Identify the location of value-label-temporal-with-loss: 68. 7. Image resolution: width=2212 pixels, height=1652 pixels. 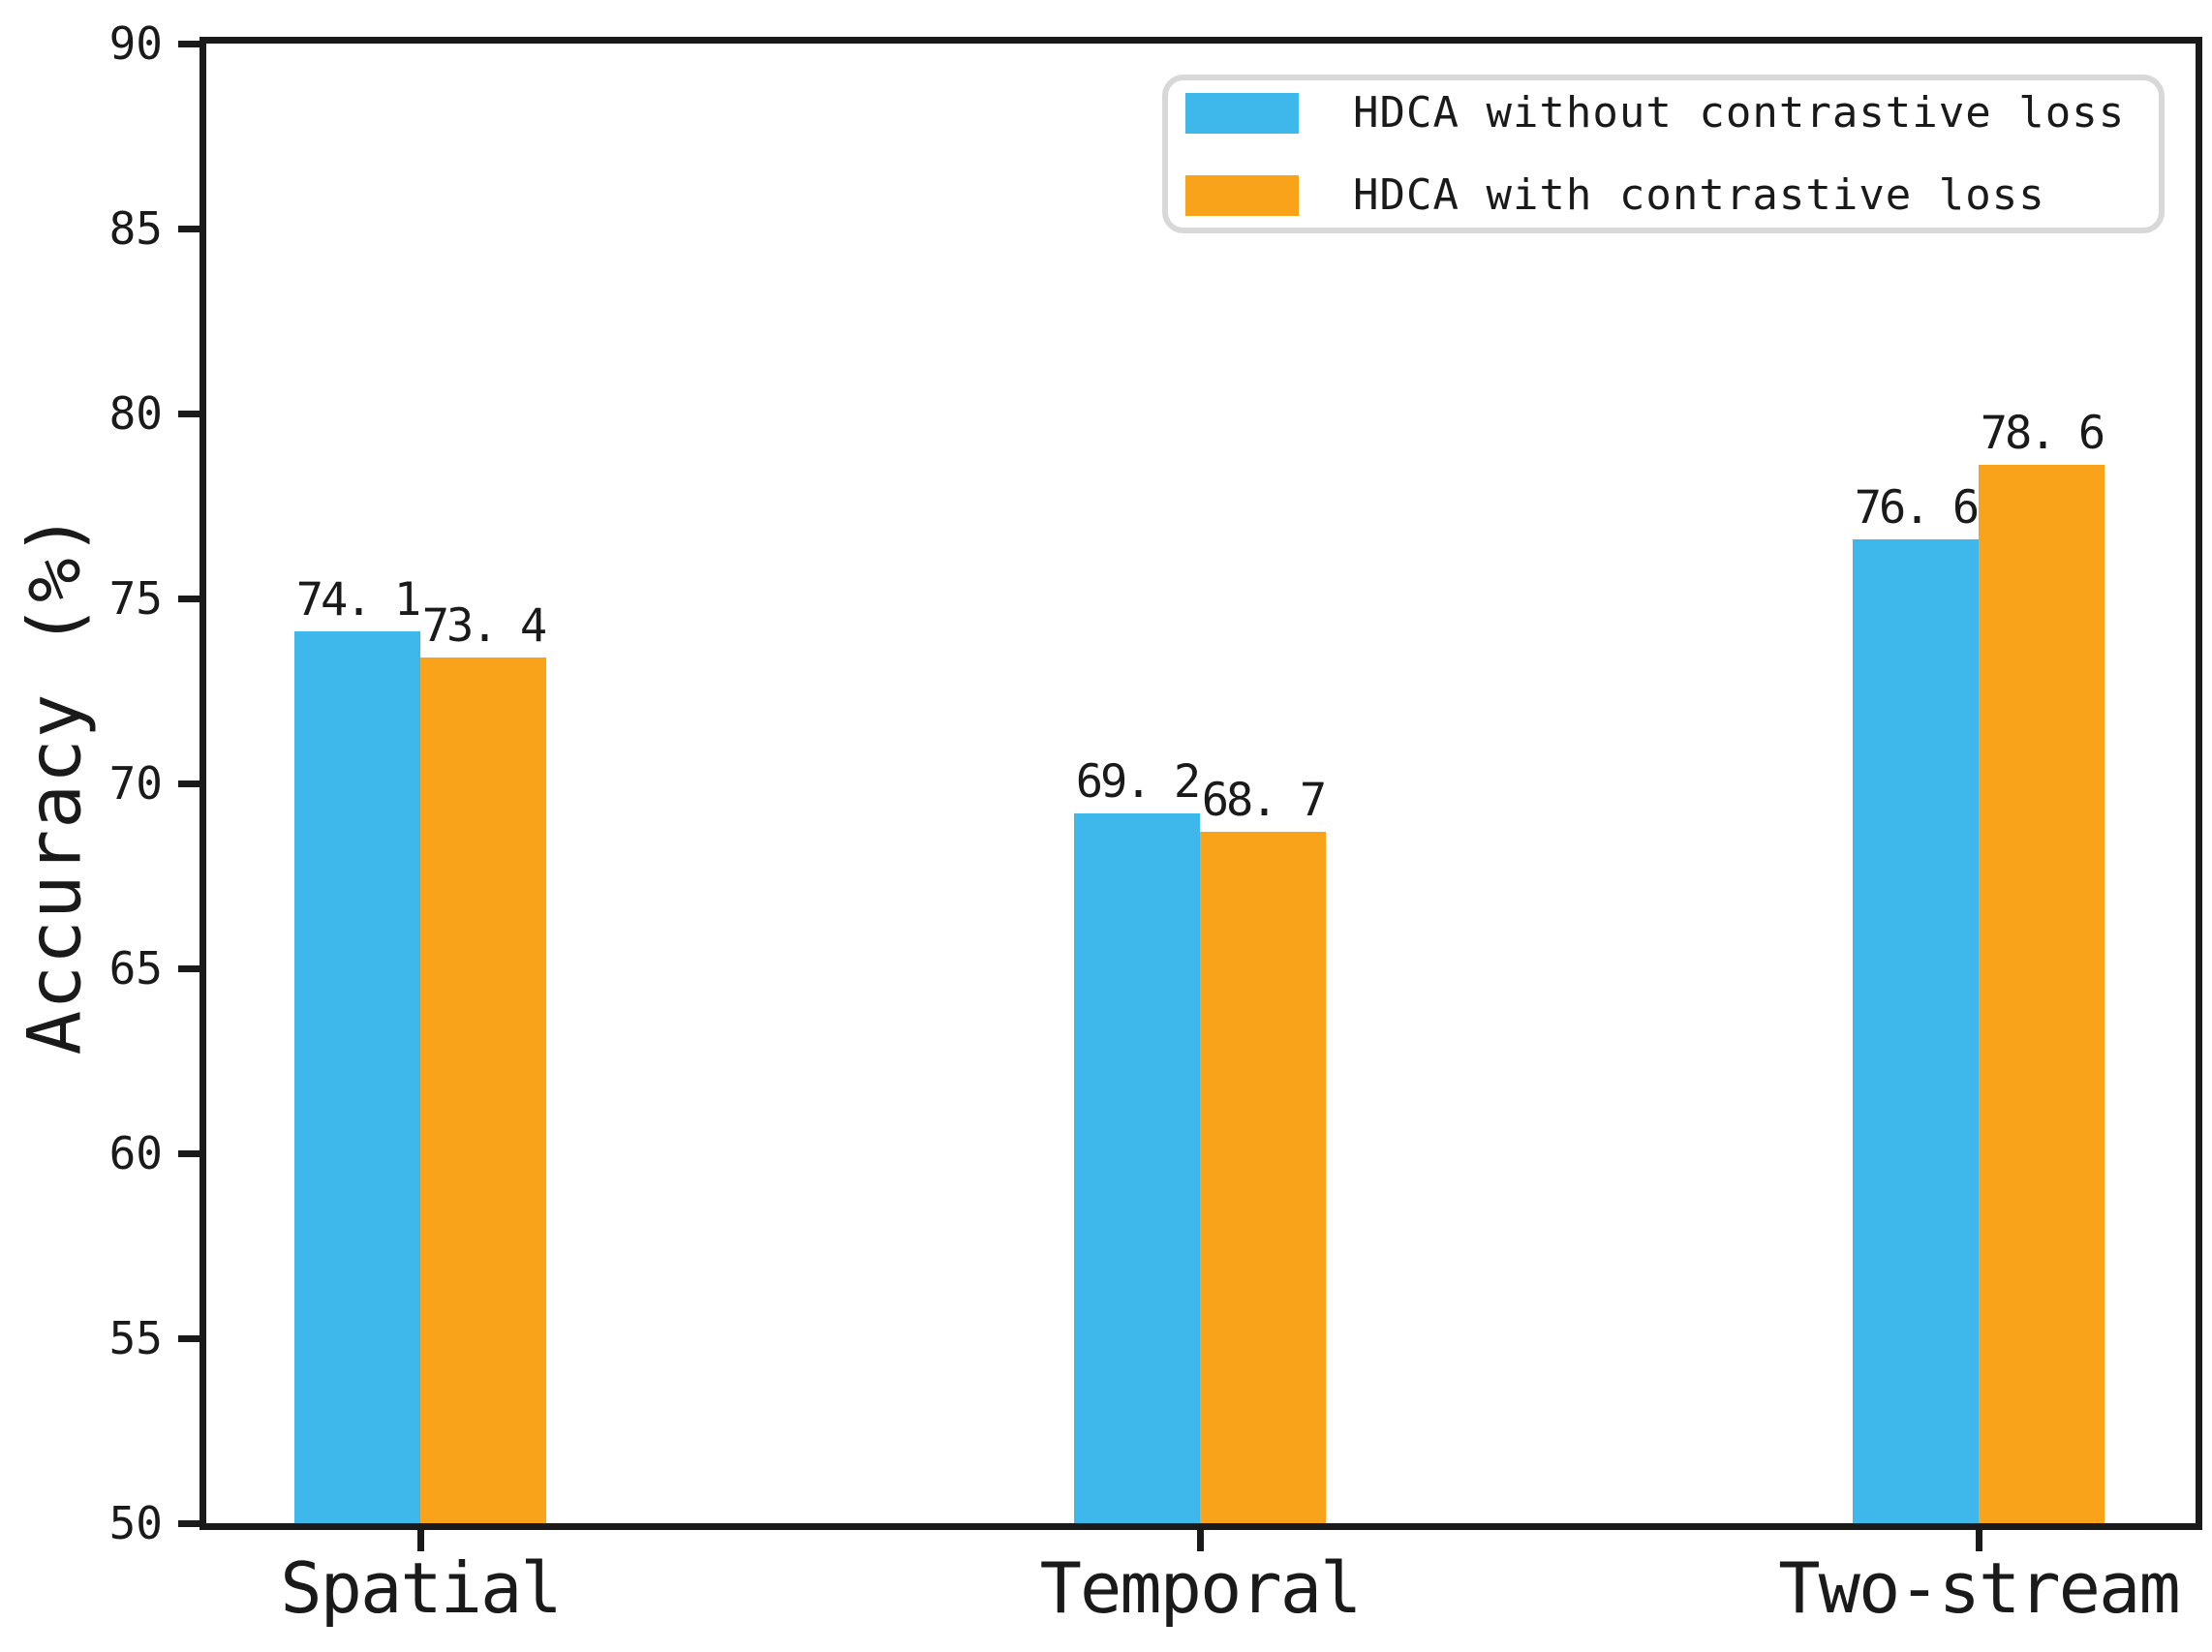
(1264, 800).